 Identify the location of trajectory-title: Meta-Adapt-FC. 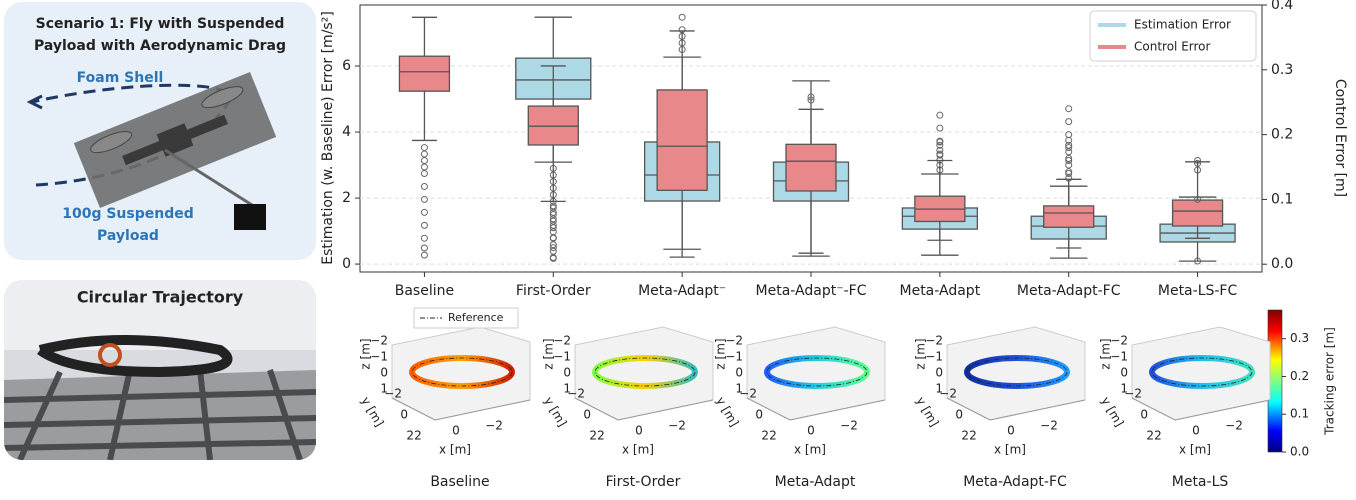
(1015, 482).